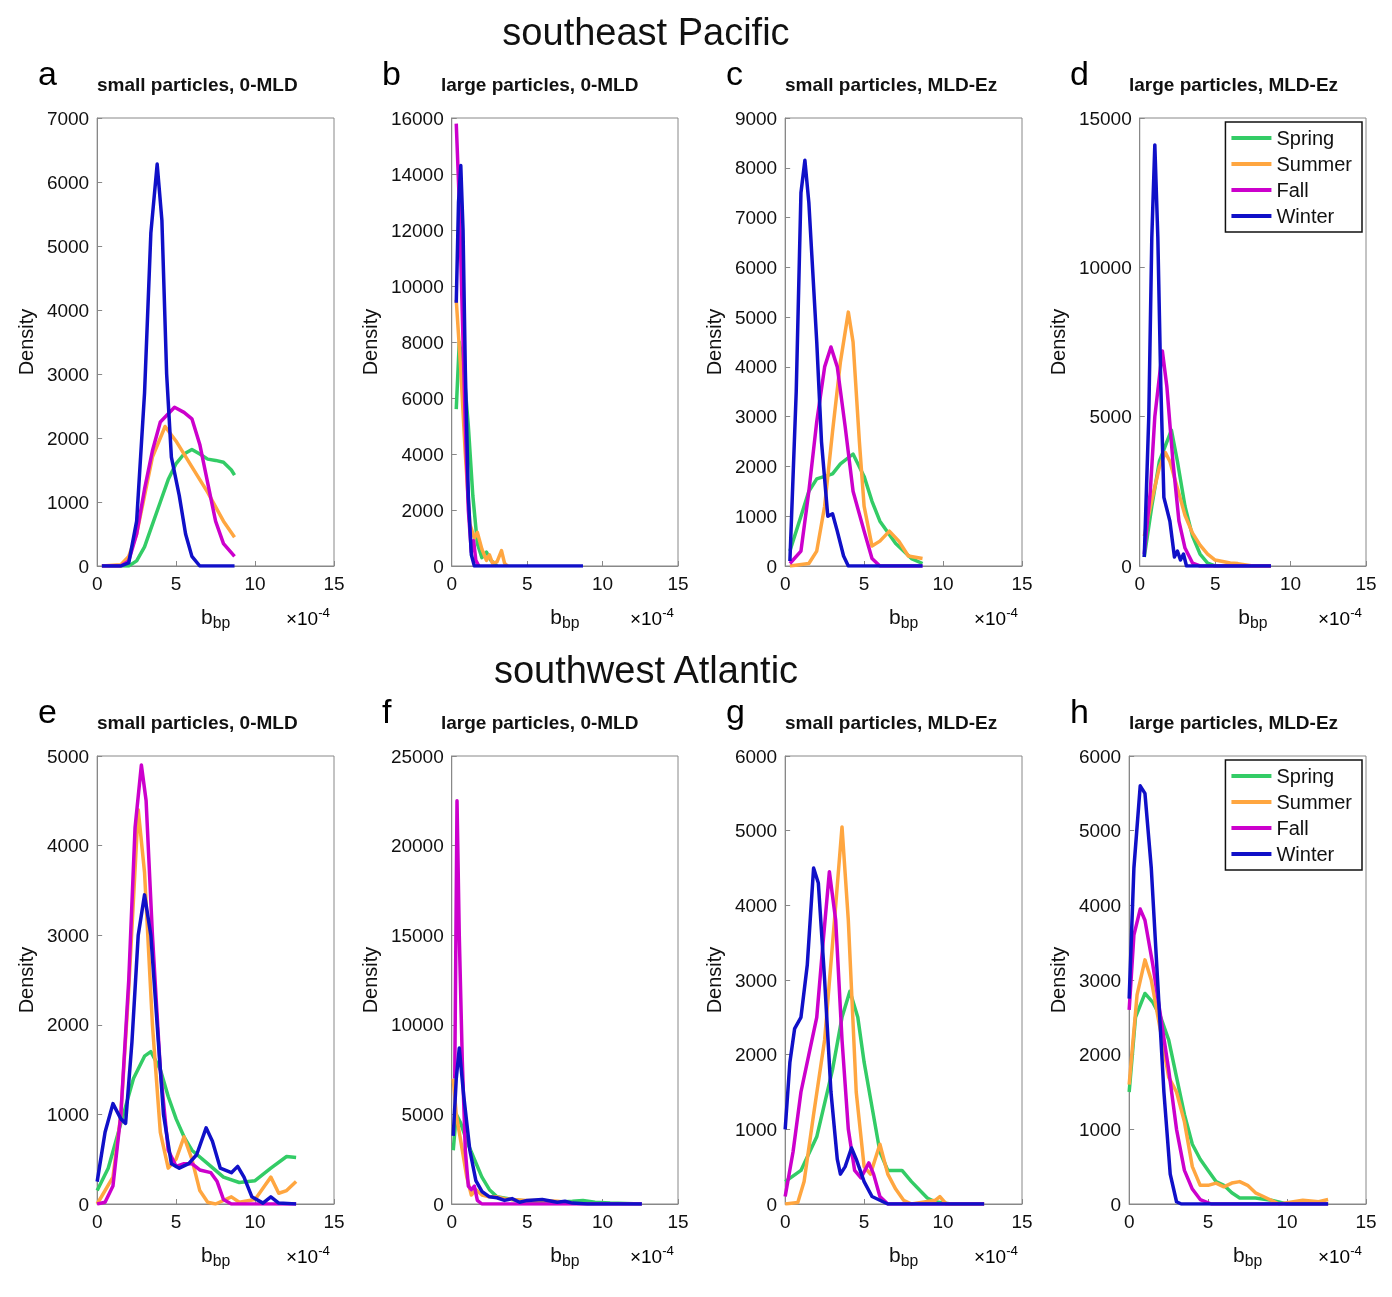 The height and width of the screenshot is (1297, 1392). Describe the element at coordinates (1292, 828) in the screenshot. I see `legend-label: Fall` at that location.